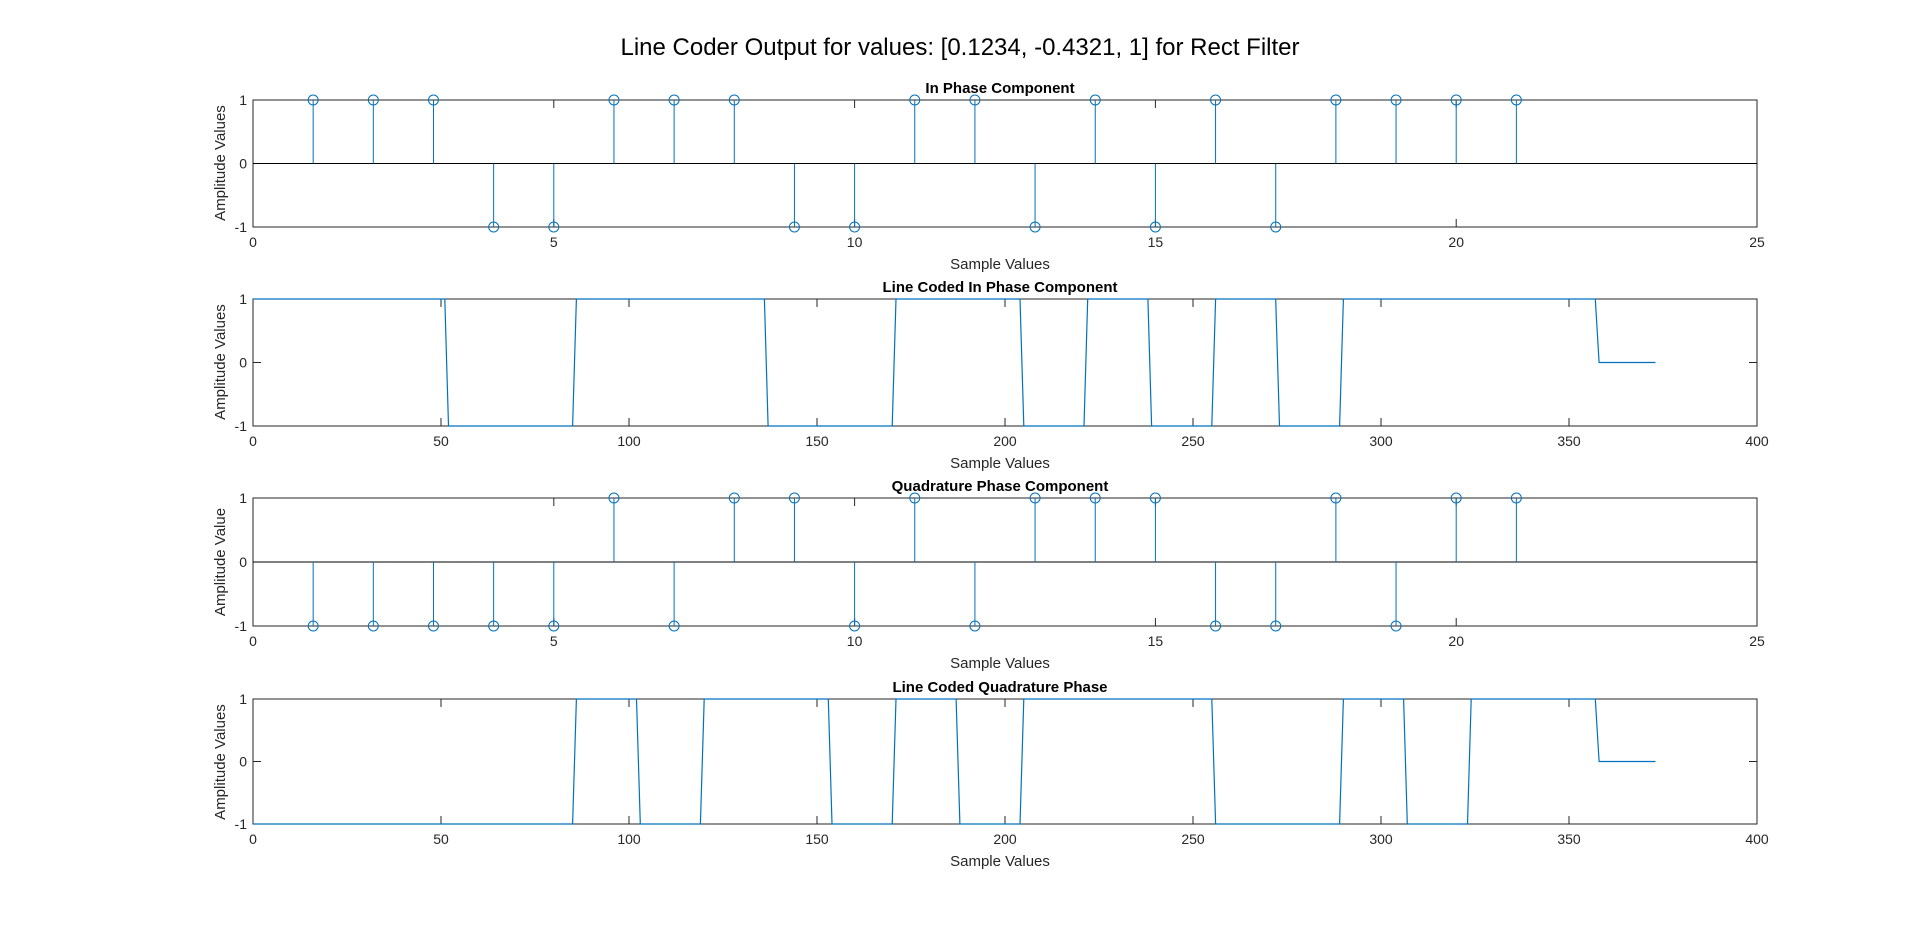  Describe the element at coordinates (1000, 486) in the screenshot. I see `subplot-title: Quadrature Phase Component` at that location.